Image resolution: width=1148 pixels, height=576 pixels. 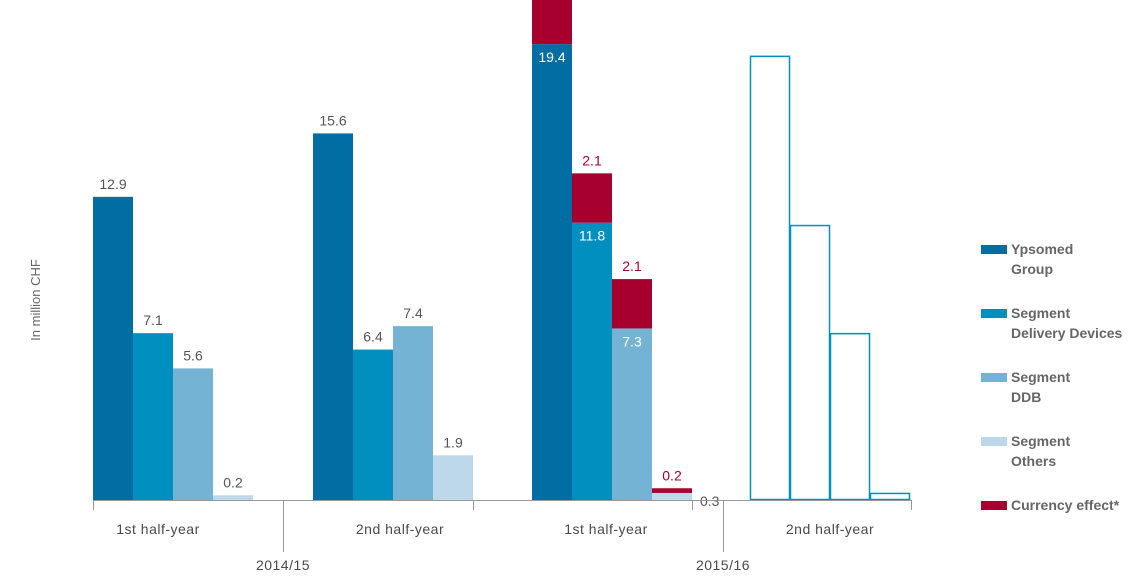 What do you see at coordinates (1040, 451) in the screenshot?
I see `legend-label: Segment Others` at bounding box center [1040, 451].